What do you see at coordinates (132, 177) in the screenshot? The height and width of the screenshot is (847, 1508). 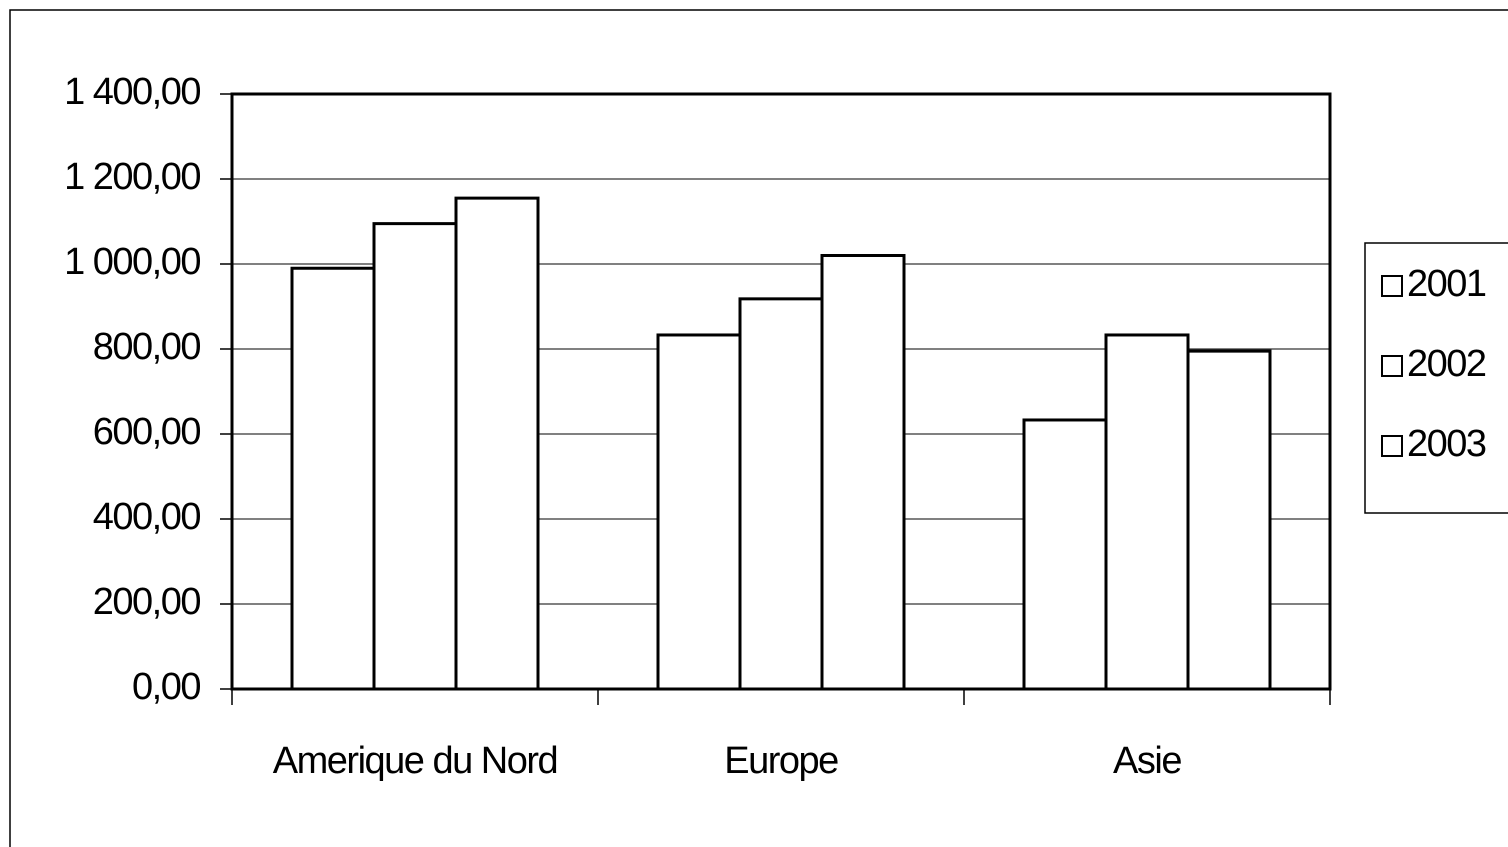 I see `y-tick-label: 1 200,00` at bounding box center [132, 177].